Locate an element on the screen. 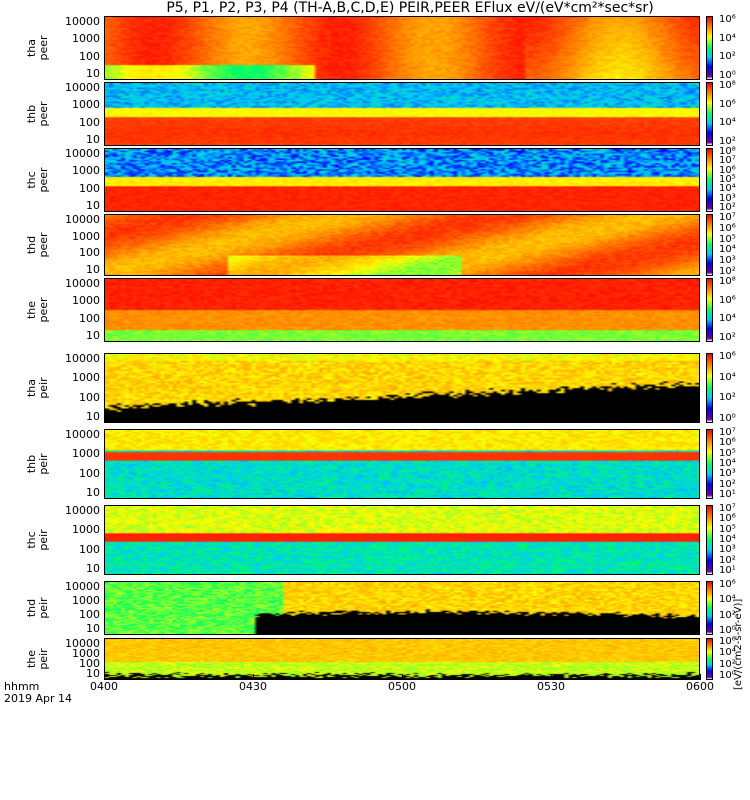 This screenshot has height=800, width=750. x-tick-label: 0430 is located at coordinates (253, 686).